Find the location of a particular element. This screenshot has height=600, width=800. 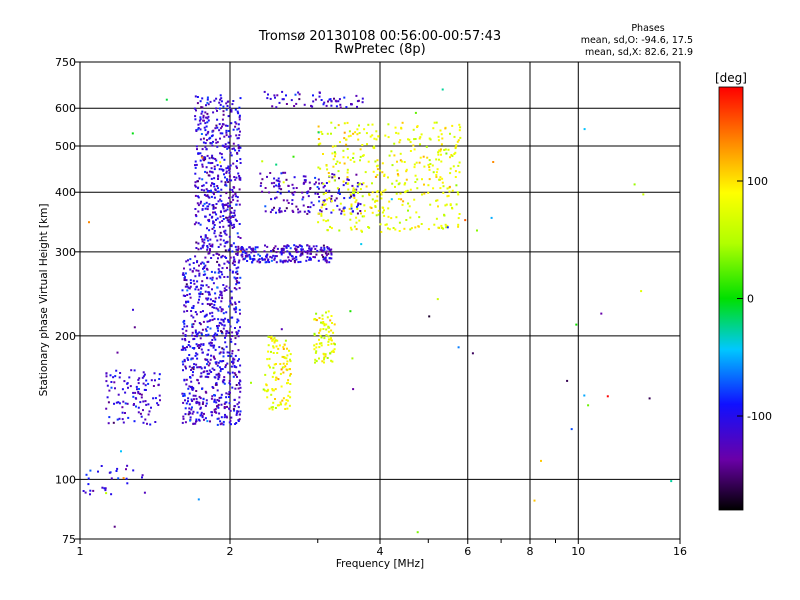

stats-heading: Phases is located at coordinates (647, 28).